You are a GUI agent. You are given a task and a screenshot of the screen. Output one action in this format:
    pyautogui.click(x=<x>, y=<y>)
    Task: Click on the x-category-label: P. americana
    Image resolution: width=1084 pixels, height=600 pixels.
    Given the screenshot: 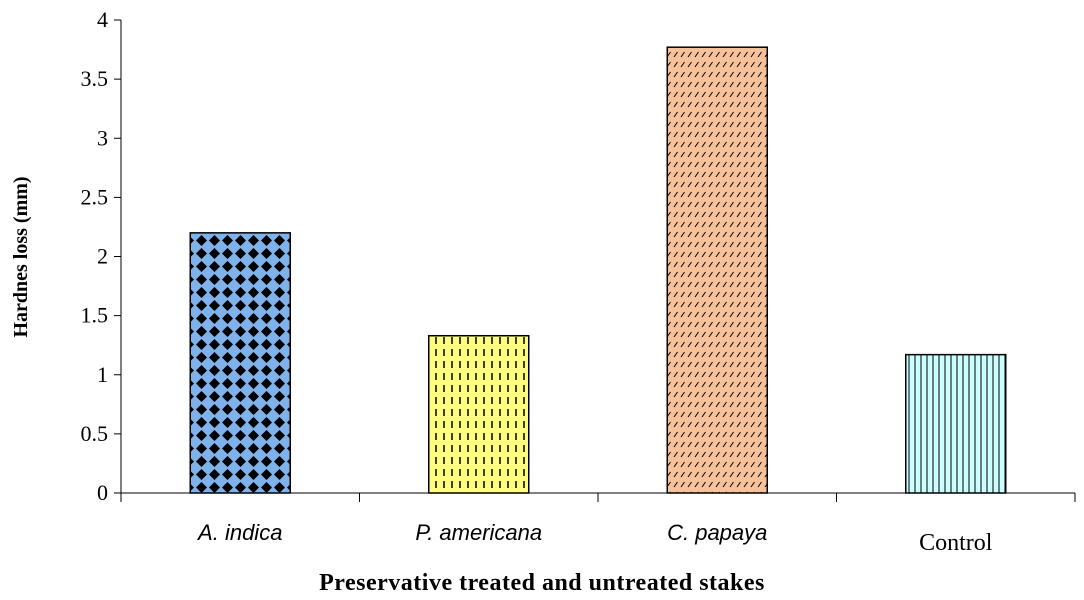 What is the action you would take?
    pyautogui.click(x=478, y=532)
    